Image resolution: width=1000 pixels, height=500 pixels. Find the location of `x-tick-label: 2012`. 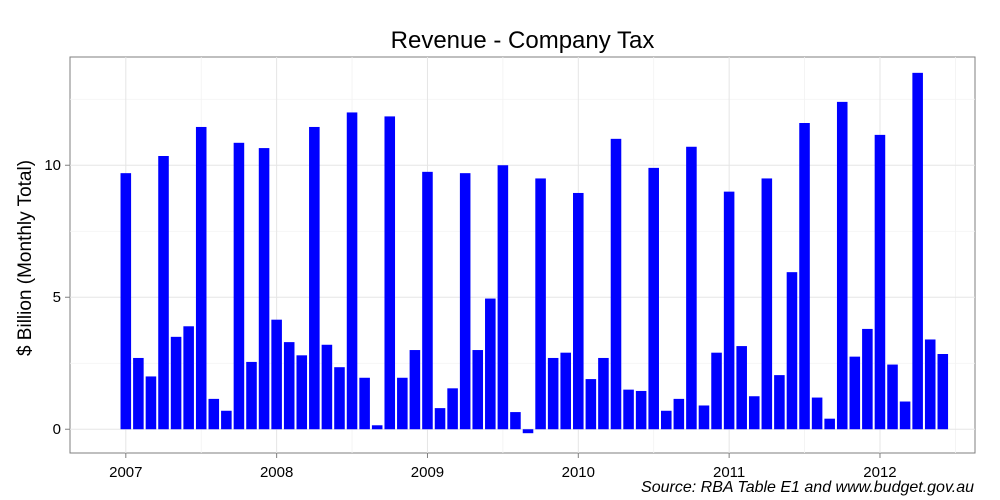

x-tick-label: 2012 is located at coordinates (879, 472).